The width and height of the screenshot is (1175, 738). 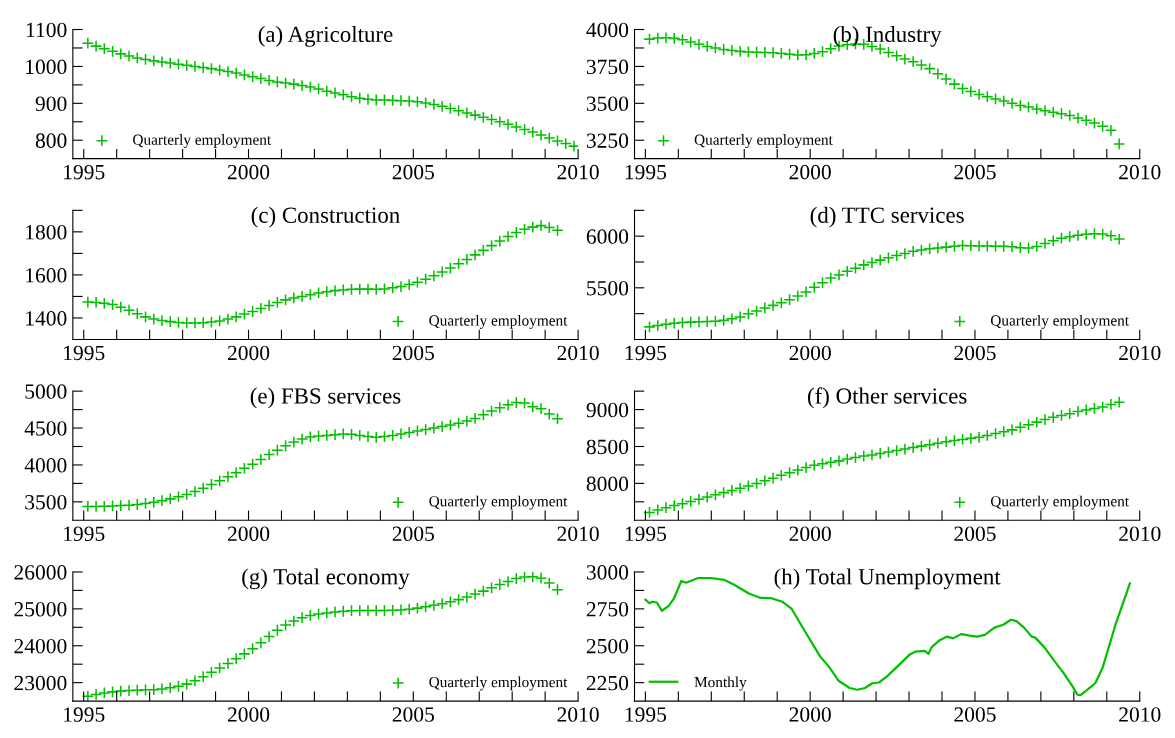 I want to click on y-tick-label: 3750, so click(x=607, y=67).